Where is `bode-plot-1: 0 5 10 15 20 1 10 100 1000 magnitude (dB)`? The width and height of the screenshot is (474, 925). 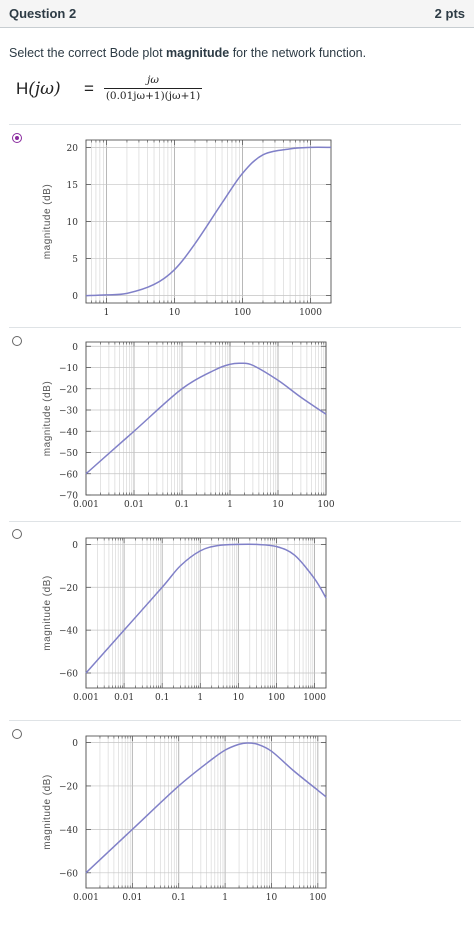 bode-plot-1: 0 5 10 15 20 1 10 100 1000 magnitude (dB) is located at coordinates (187, 228).